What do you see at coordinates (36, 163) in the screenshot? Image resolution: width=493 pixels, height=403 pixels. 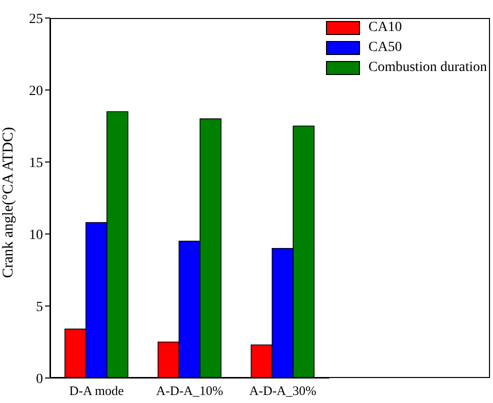 I see `y-tick-label: 15` at bounding box center [36, 163].